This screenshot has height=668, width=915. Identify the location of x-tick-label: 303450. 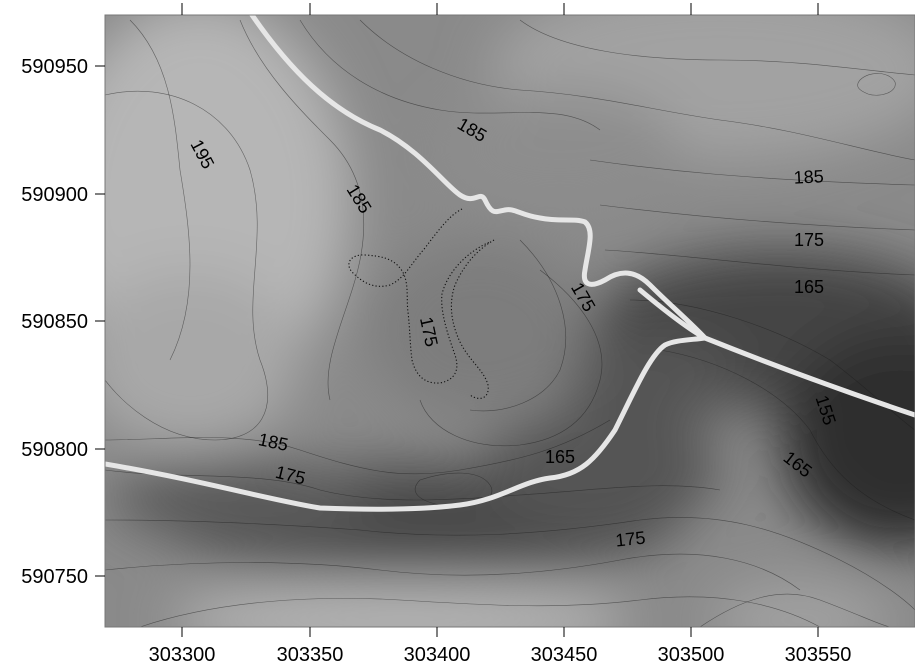
(564, 655).